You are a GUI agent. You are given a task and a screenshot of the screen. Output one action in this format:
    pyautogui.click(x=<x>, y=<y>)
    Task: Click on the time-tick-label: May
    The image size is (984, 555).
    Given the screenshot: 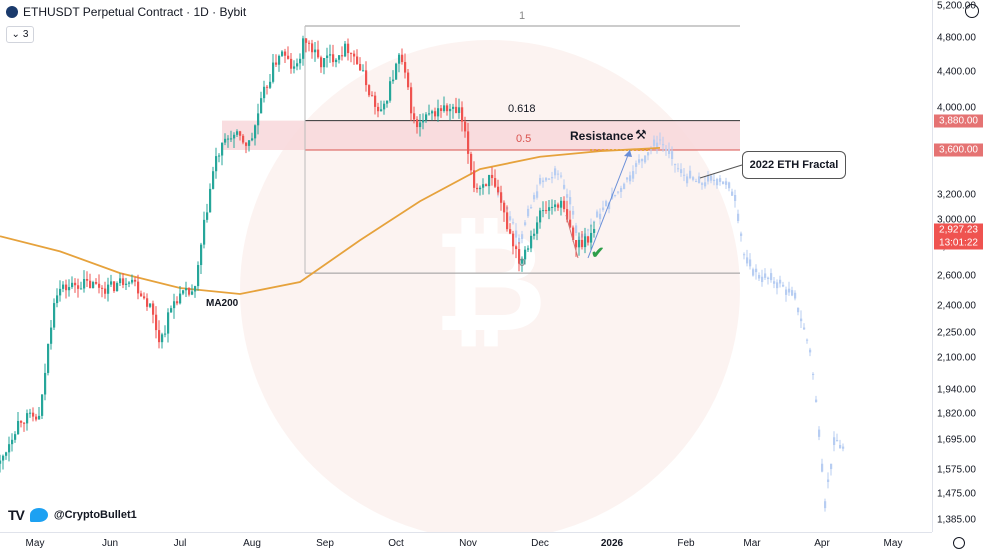 What is the action you would take?
    pyautogui.click(x=893, y=543)
    